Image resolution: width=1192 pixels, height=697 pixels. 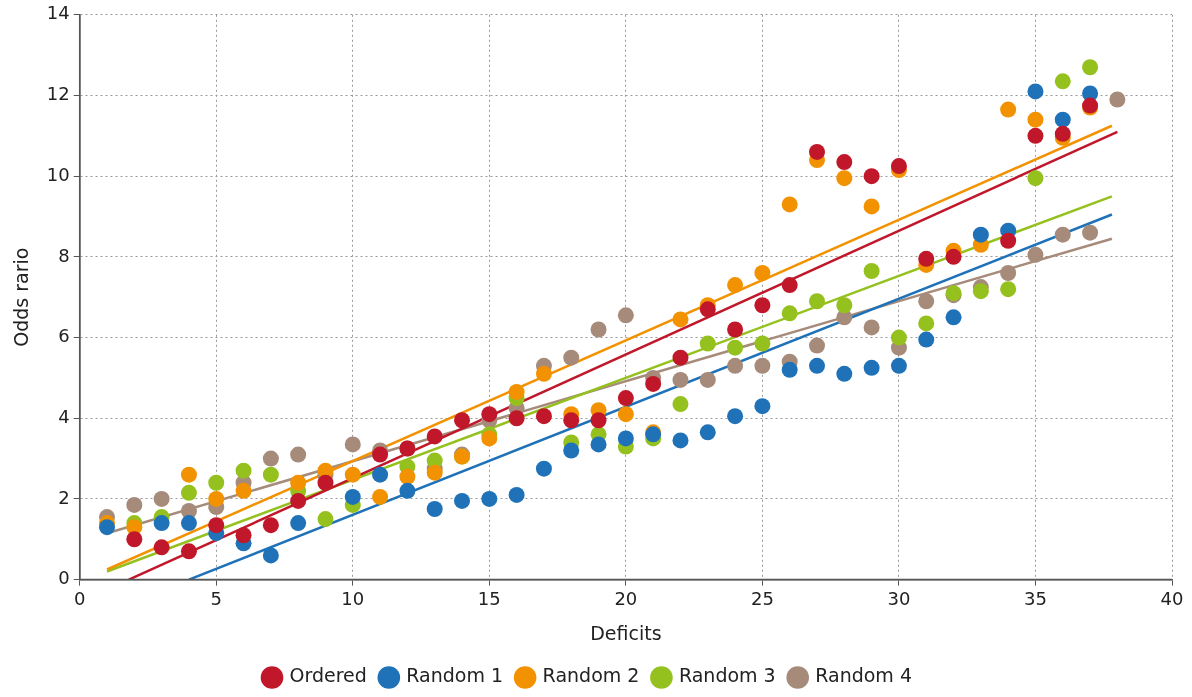 I want to click on x-tick-label: 0, so click(x=79, y=599).